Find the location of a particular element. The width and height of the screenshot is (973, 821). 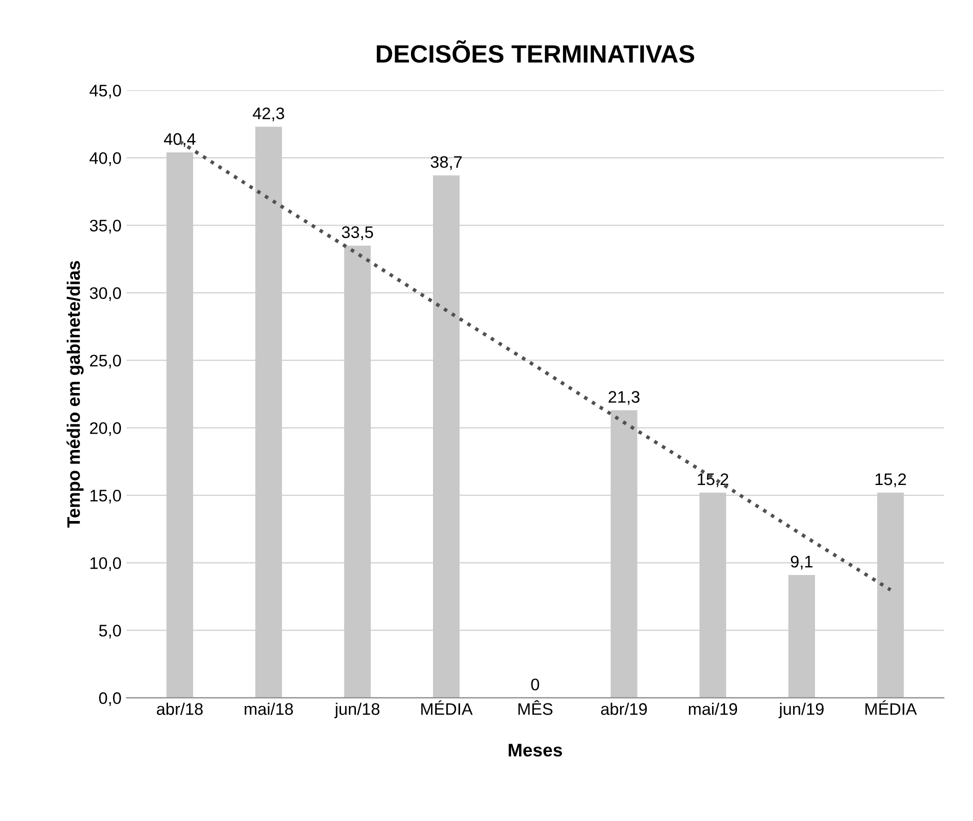

data-label: 42,3 is located at coordinates (268, 115).